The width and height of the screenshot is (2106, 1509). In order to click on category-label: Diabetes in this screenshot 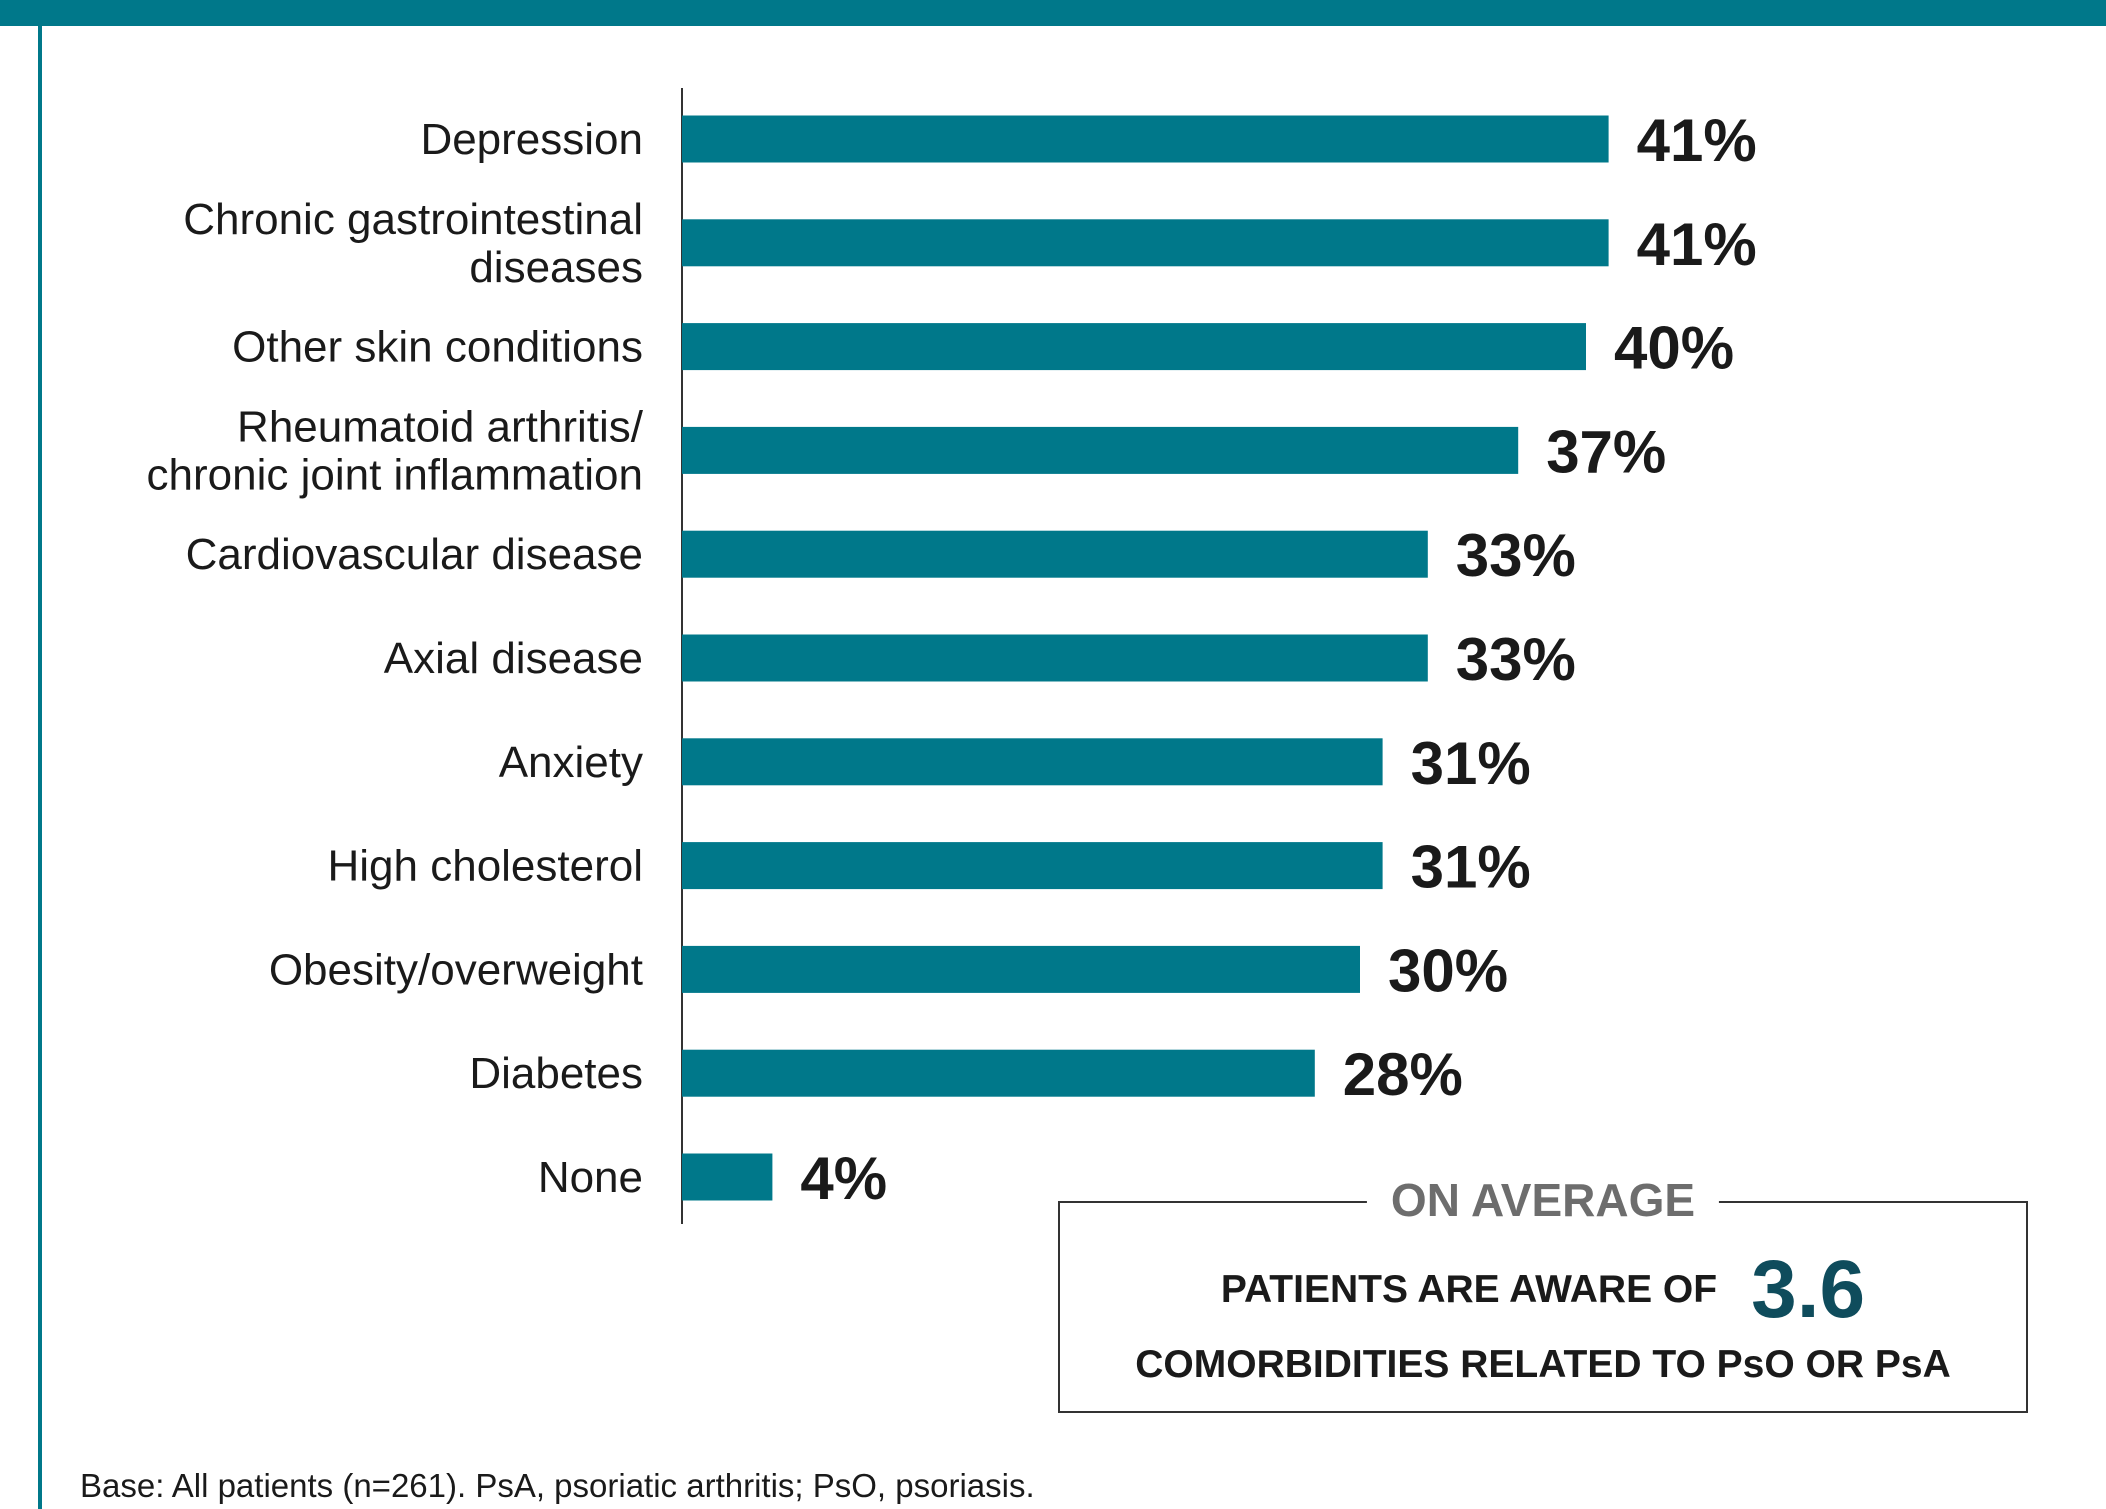, I will do `click(556, 1073)`.